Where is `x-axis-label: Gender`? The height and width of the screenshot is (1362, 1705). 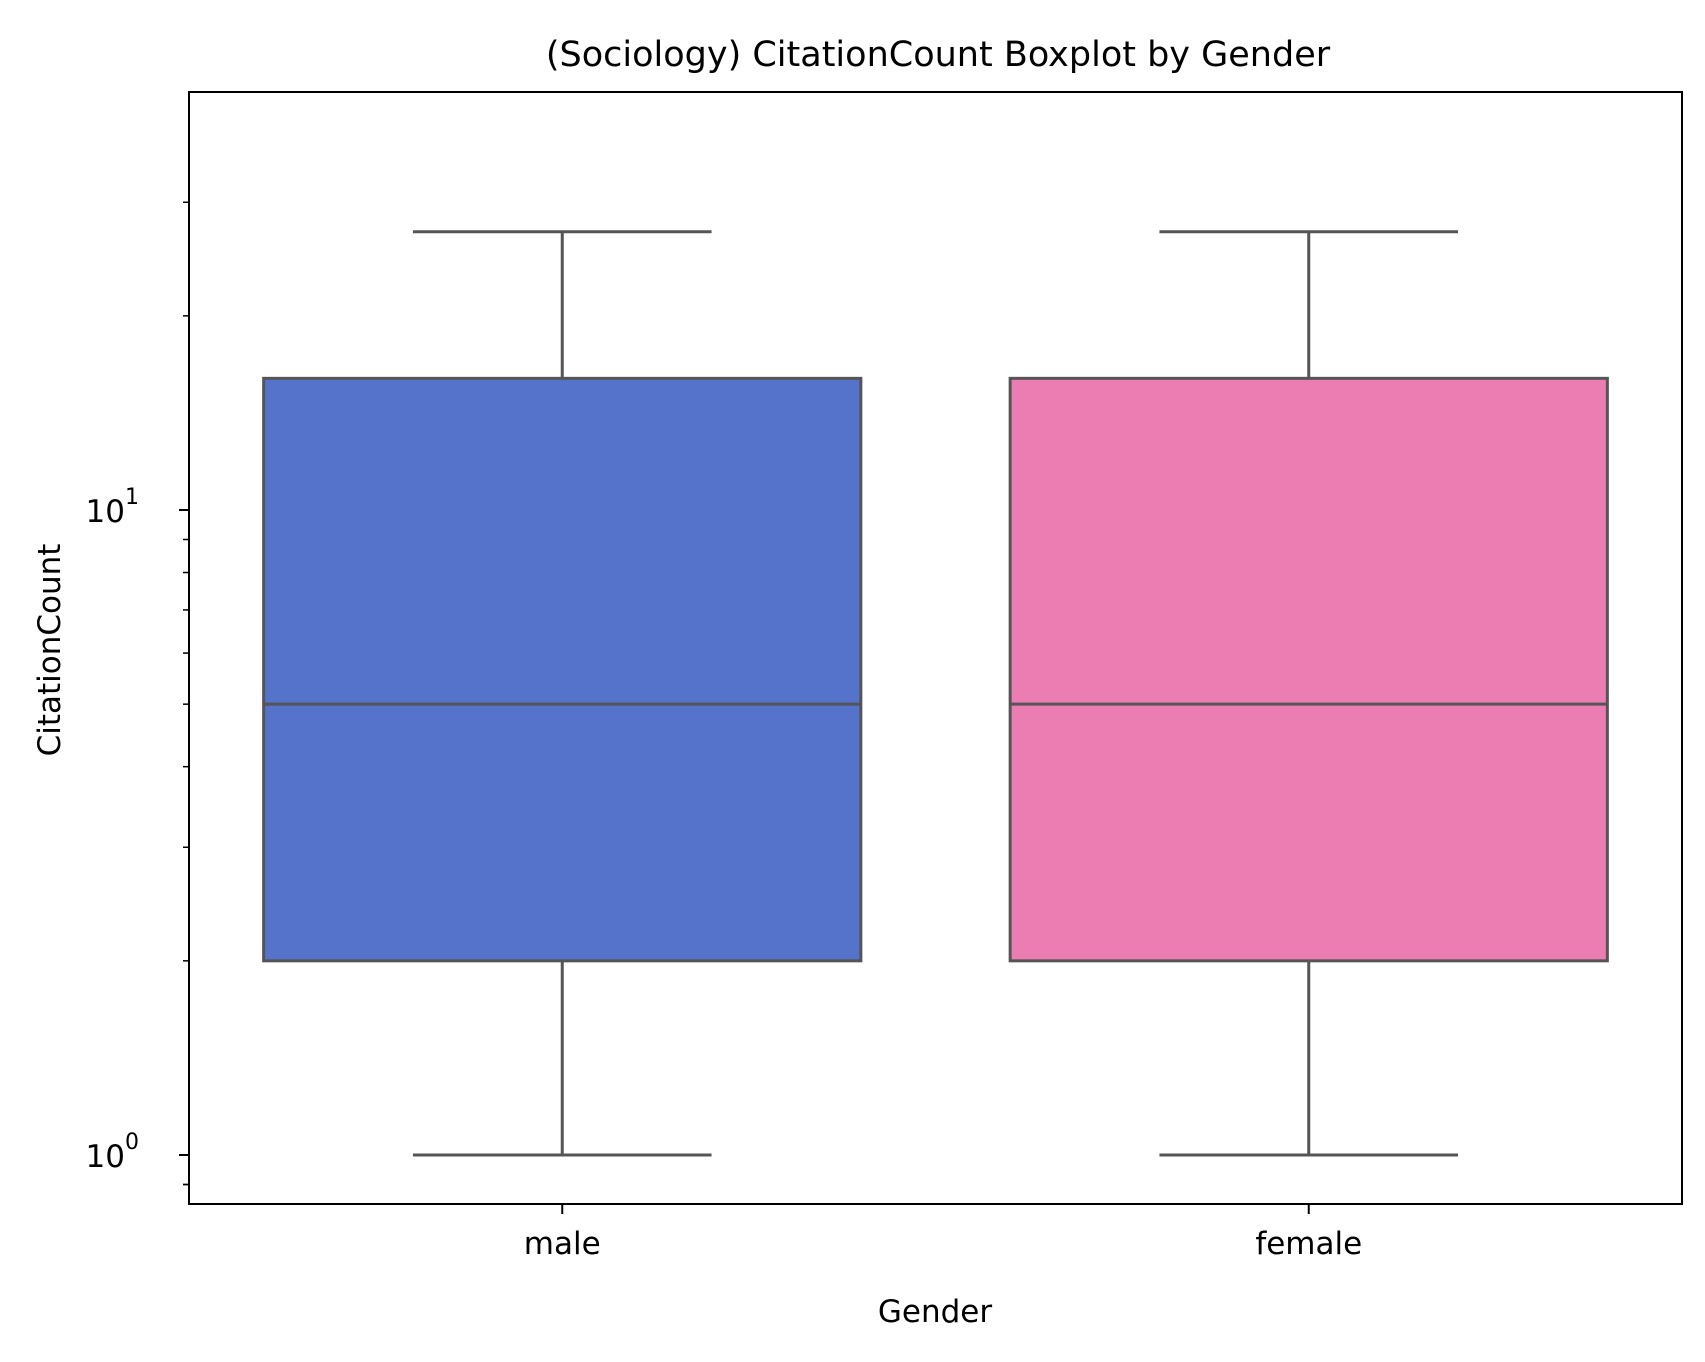 x-axis-label: Gender is located at coordinates (935, 1312).